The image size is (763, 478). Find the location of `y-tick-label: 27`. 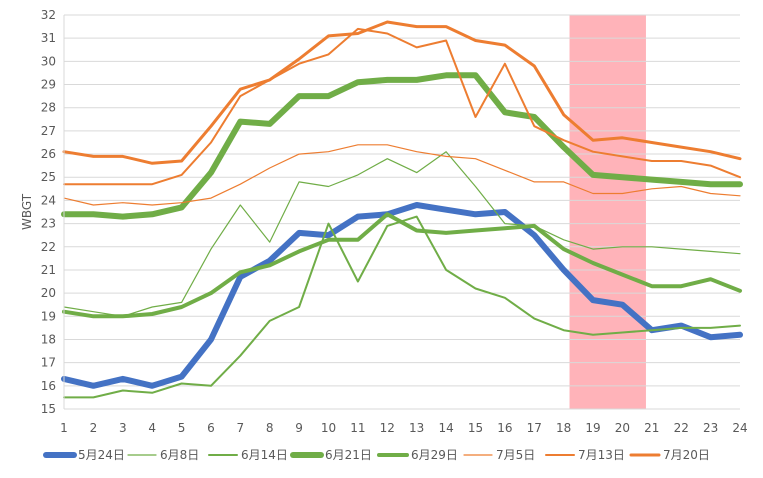

y-tick-label: 27 is located at coordinates (48, 131).